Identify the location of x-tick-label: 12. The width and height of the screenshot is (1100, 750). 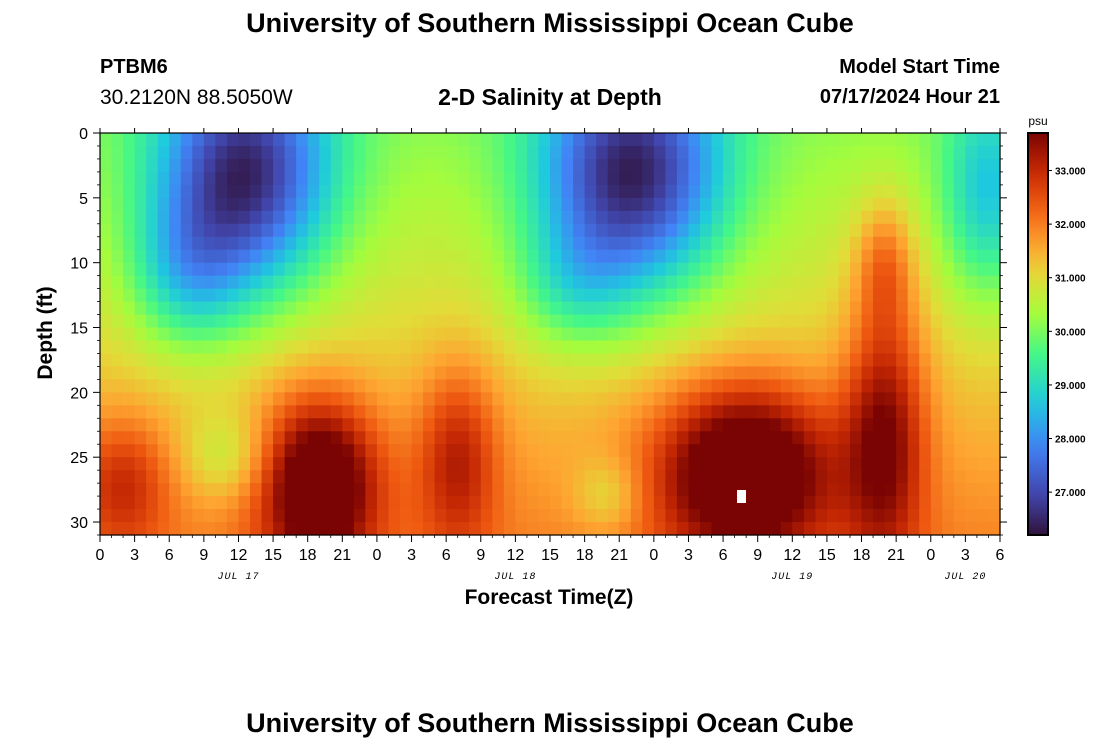
(239, 555).